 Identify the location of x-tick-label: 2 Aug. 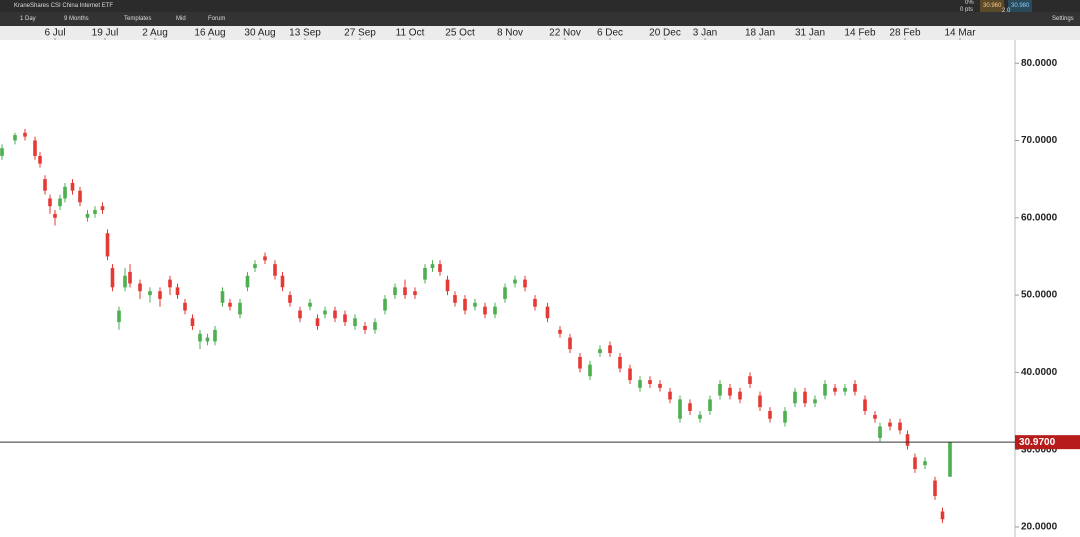
(155, 33).